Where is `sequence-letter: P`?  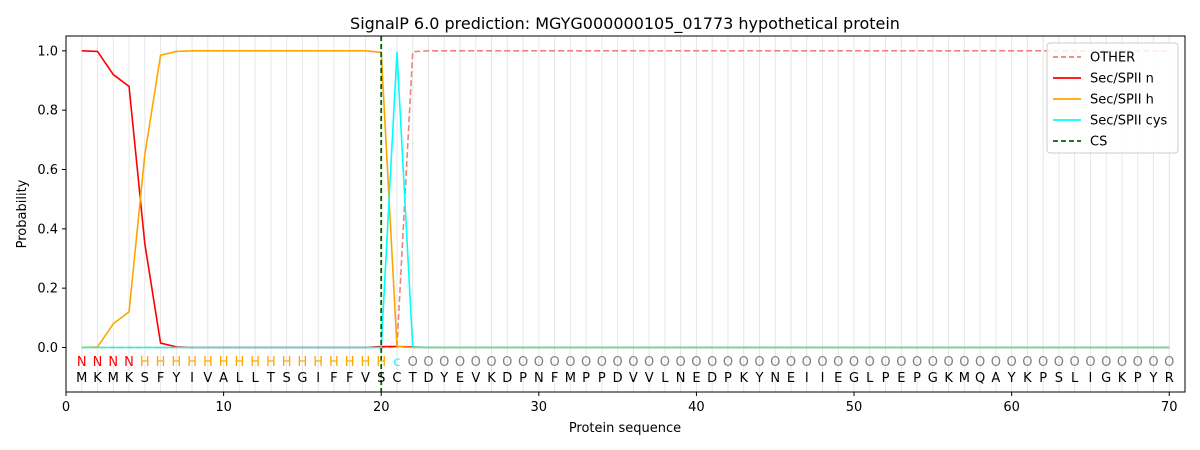
sequence-letter: P is located at coordinates (586, 378).